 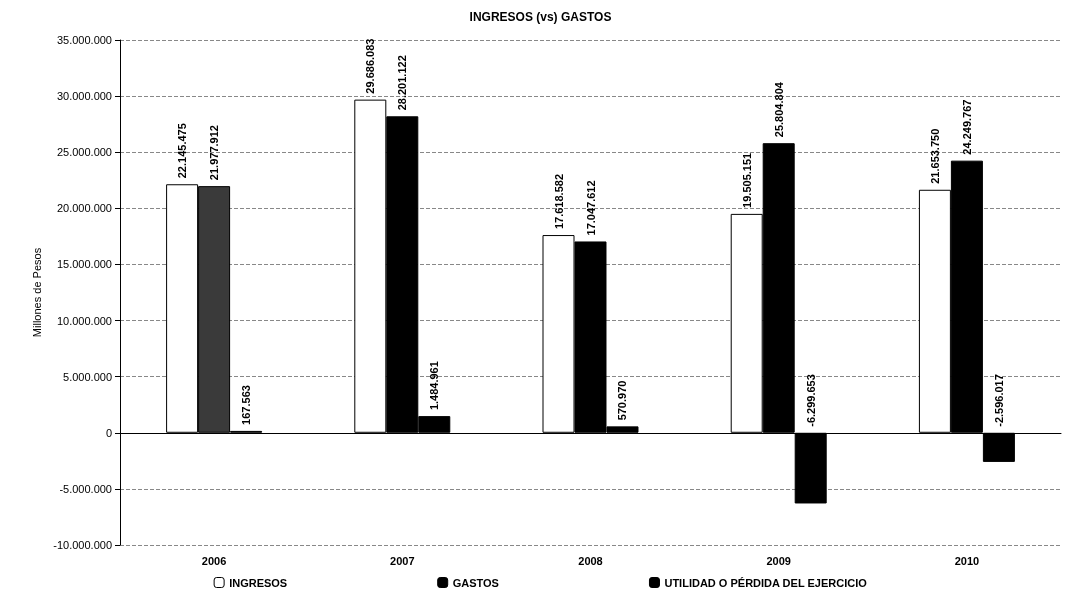 I want to click on y-tick-label: 15.000.000, so click(x=84, y=264).